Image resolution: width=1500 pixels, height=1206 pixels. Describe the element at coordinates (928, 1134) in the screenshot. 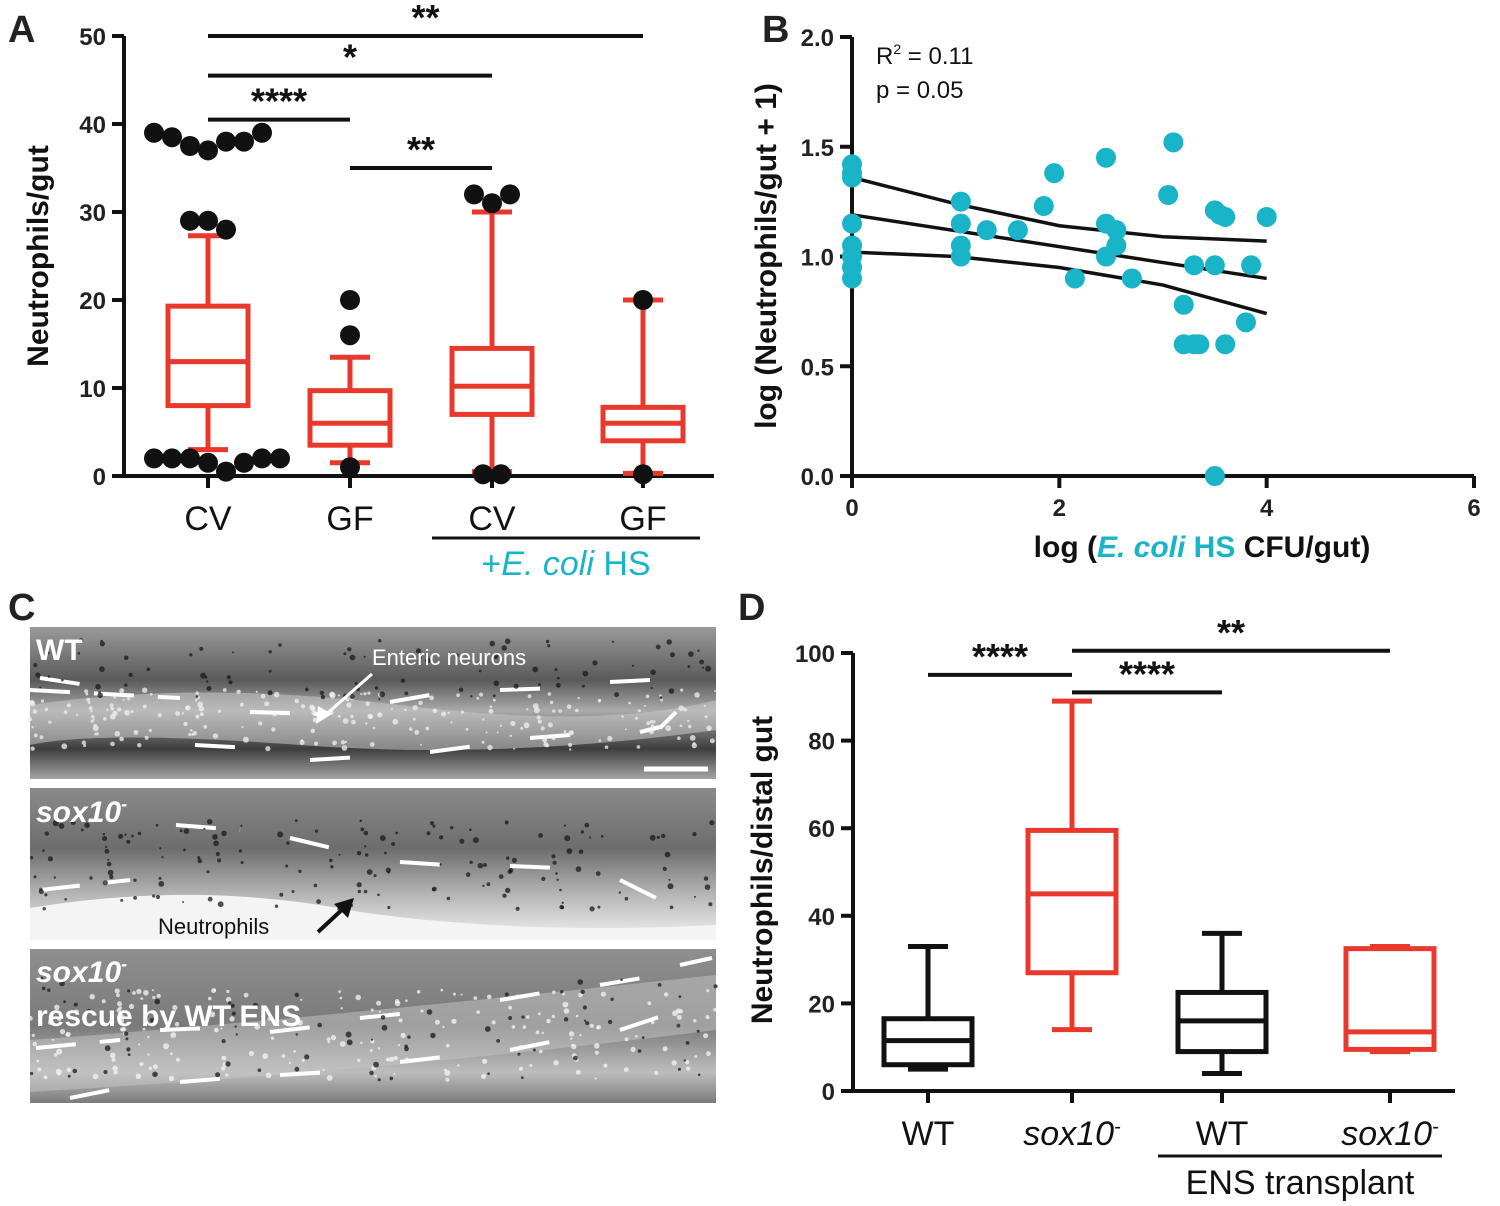

I see `x-tick-label: WT` at that location.